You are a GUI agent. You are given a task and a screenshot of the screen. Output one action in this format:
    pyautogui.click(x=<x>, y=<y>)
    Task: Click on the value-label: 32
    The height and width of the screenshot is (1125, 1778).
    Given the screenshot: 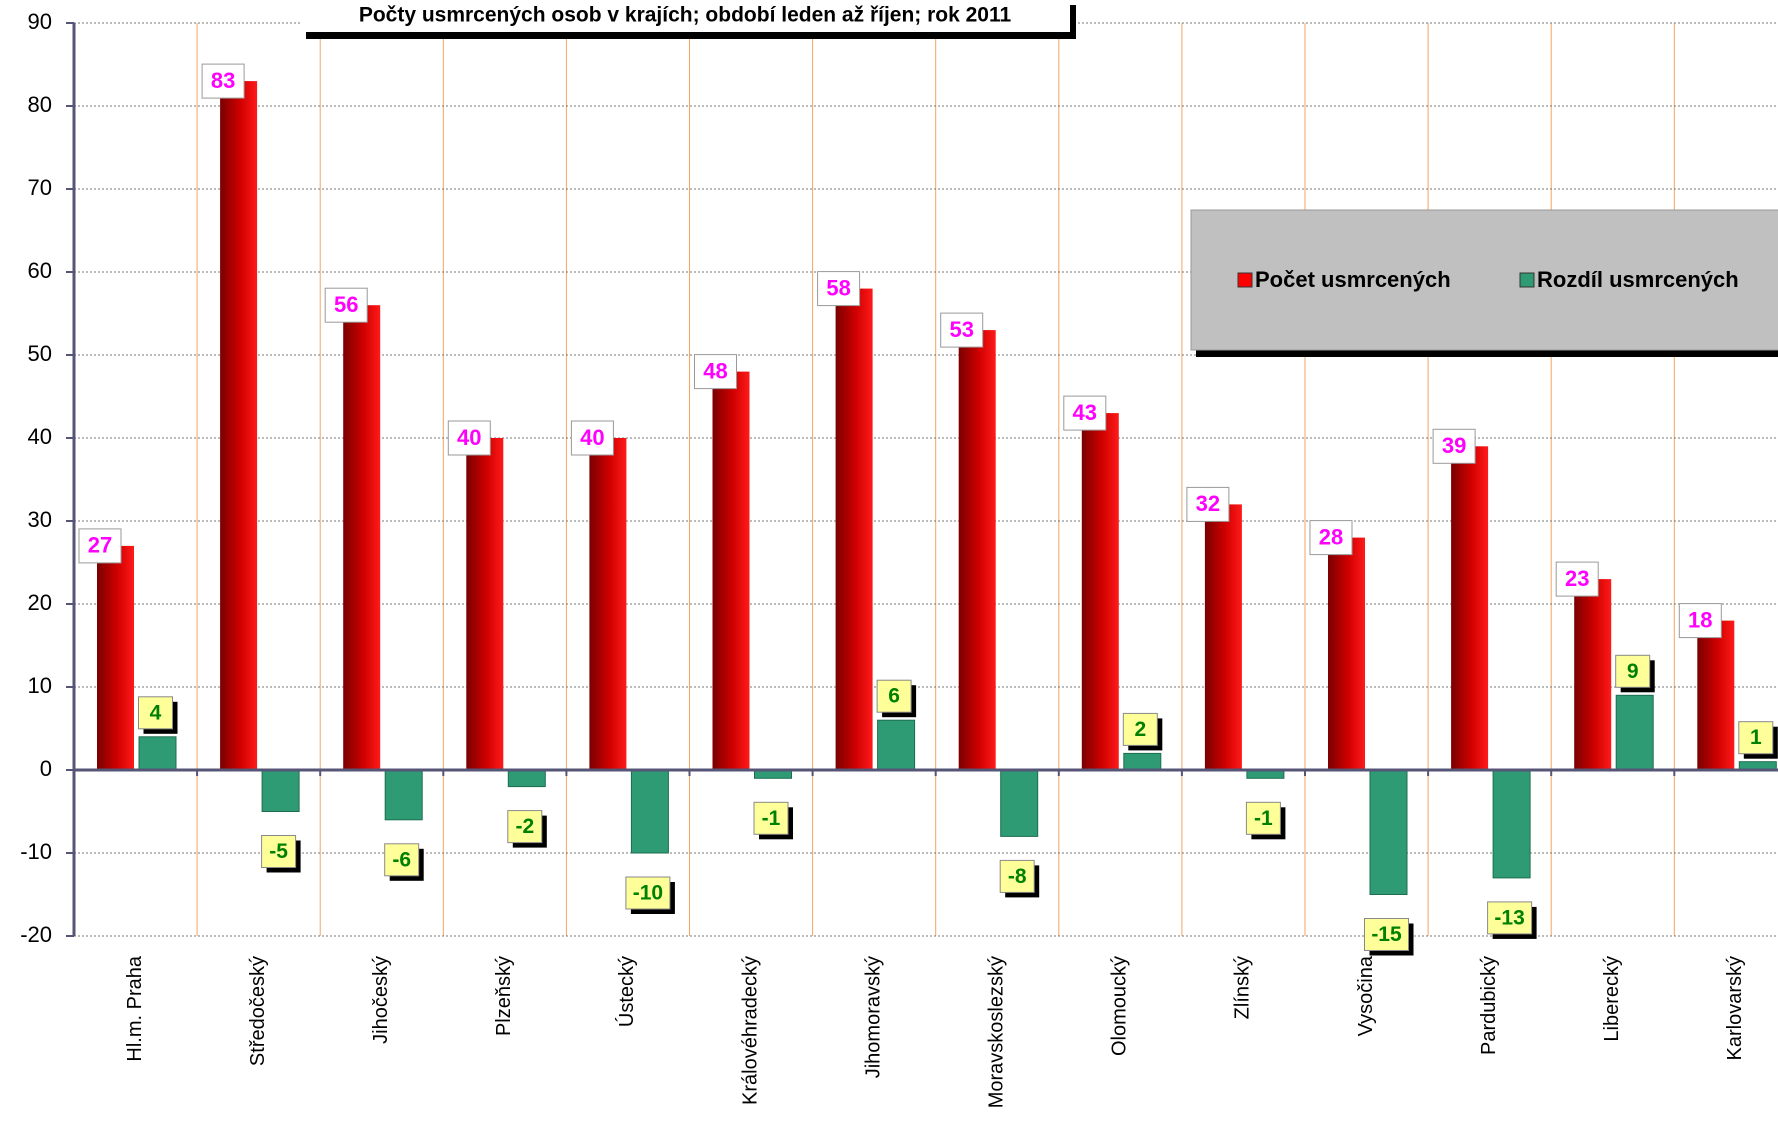 What is the action you would take?
    pyautogui.click(x=1208, y=503)
    